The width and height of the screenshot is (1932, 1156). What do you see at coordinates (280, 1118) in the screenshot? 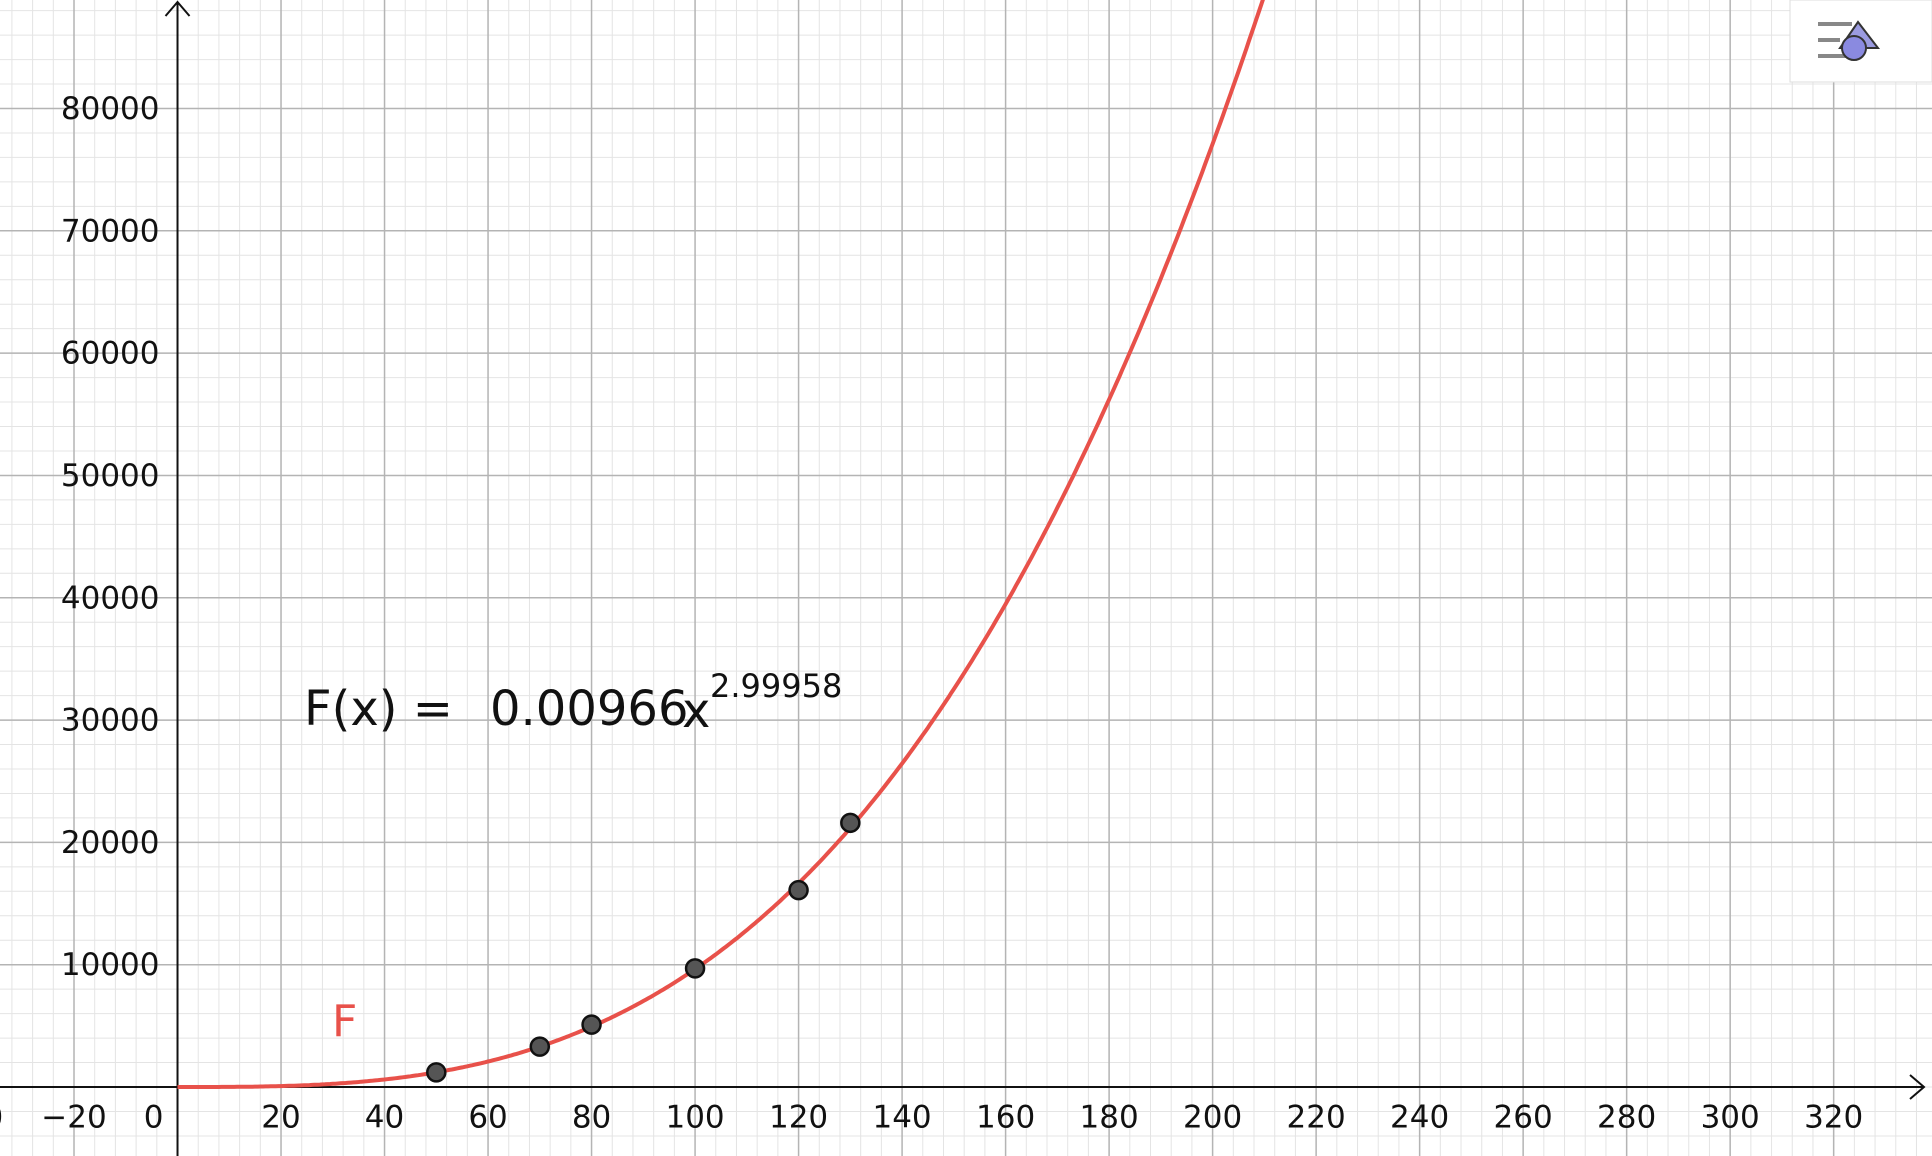
I see `x-tick-label: 20` at bounding box center [280, 1118].